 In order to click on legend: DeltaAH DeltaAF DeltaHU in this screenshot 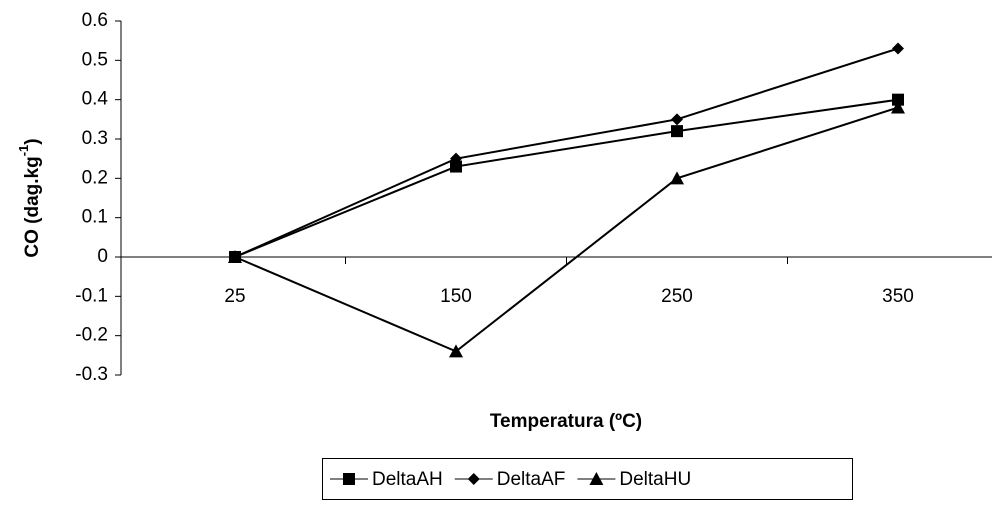, I will do `click(587, 479)`.